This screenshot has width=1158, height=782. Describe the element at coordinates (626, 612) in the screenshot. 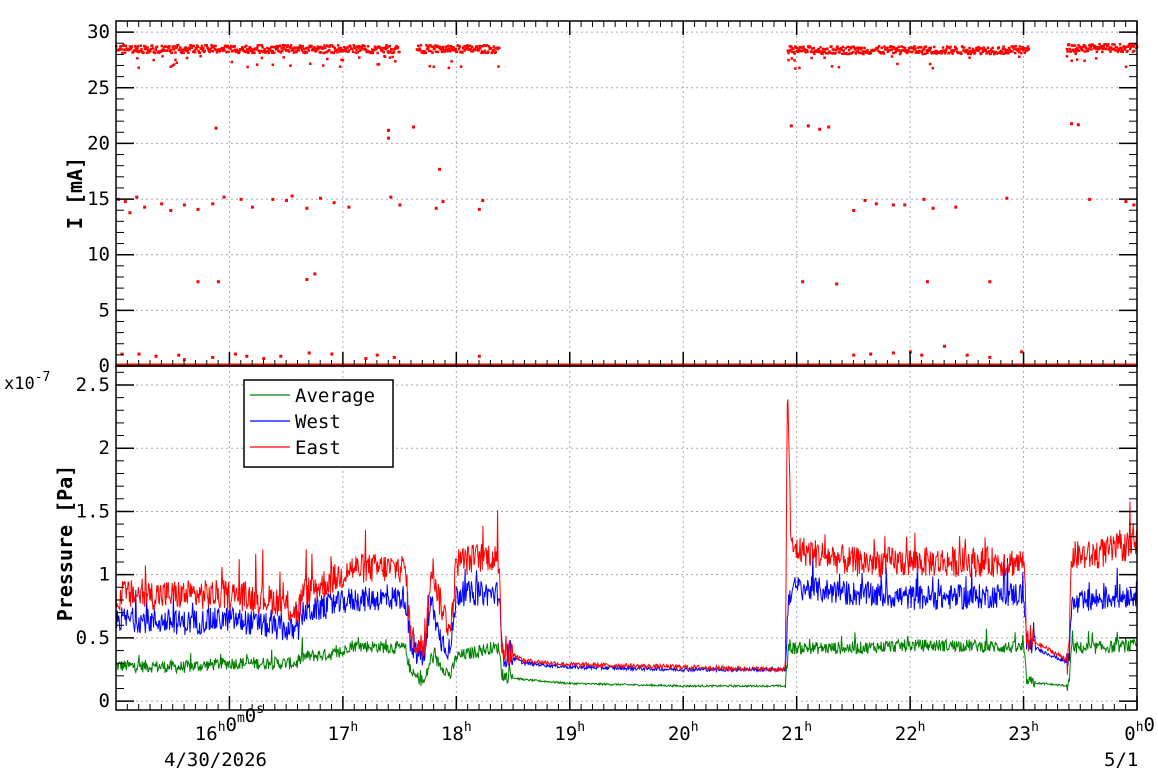

I see `series-line-west` at that location.